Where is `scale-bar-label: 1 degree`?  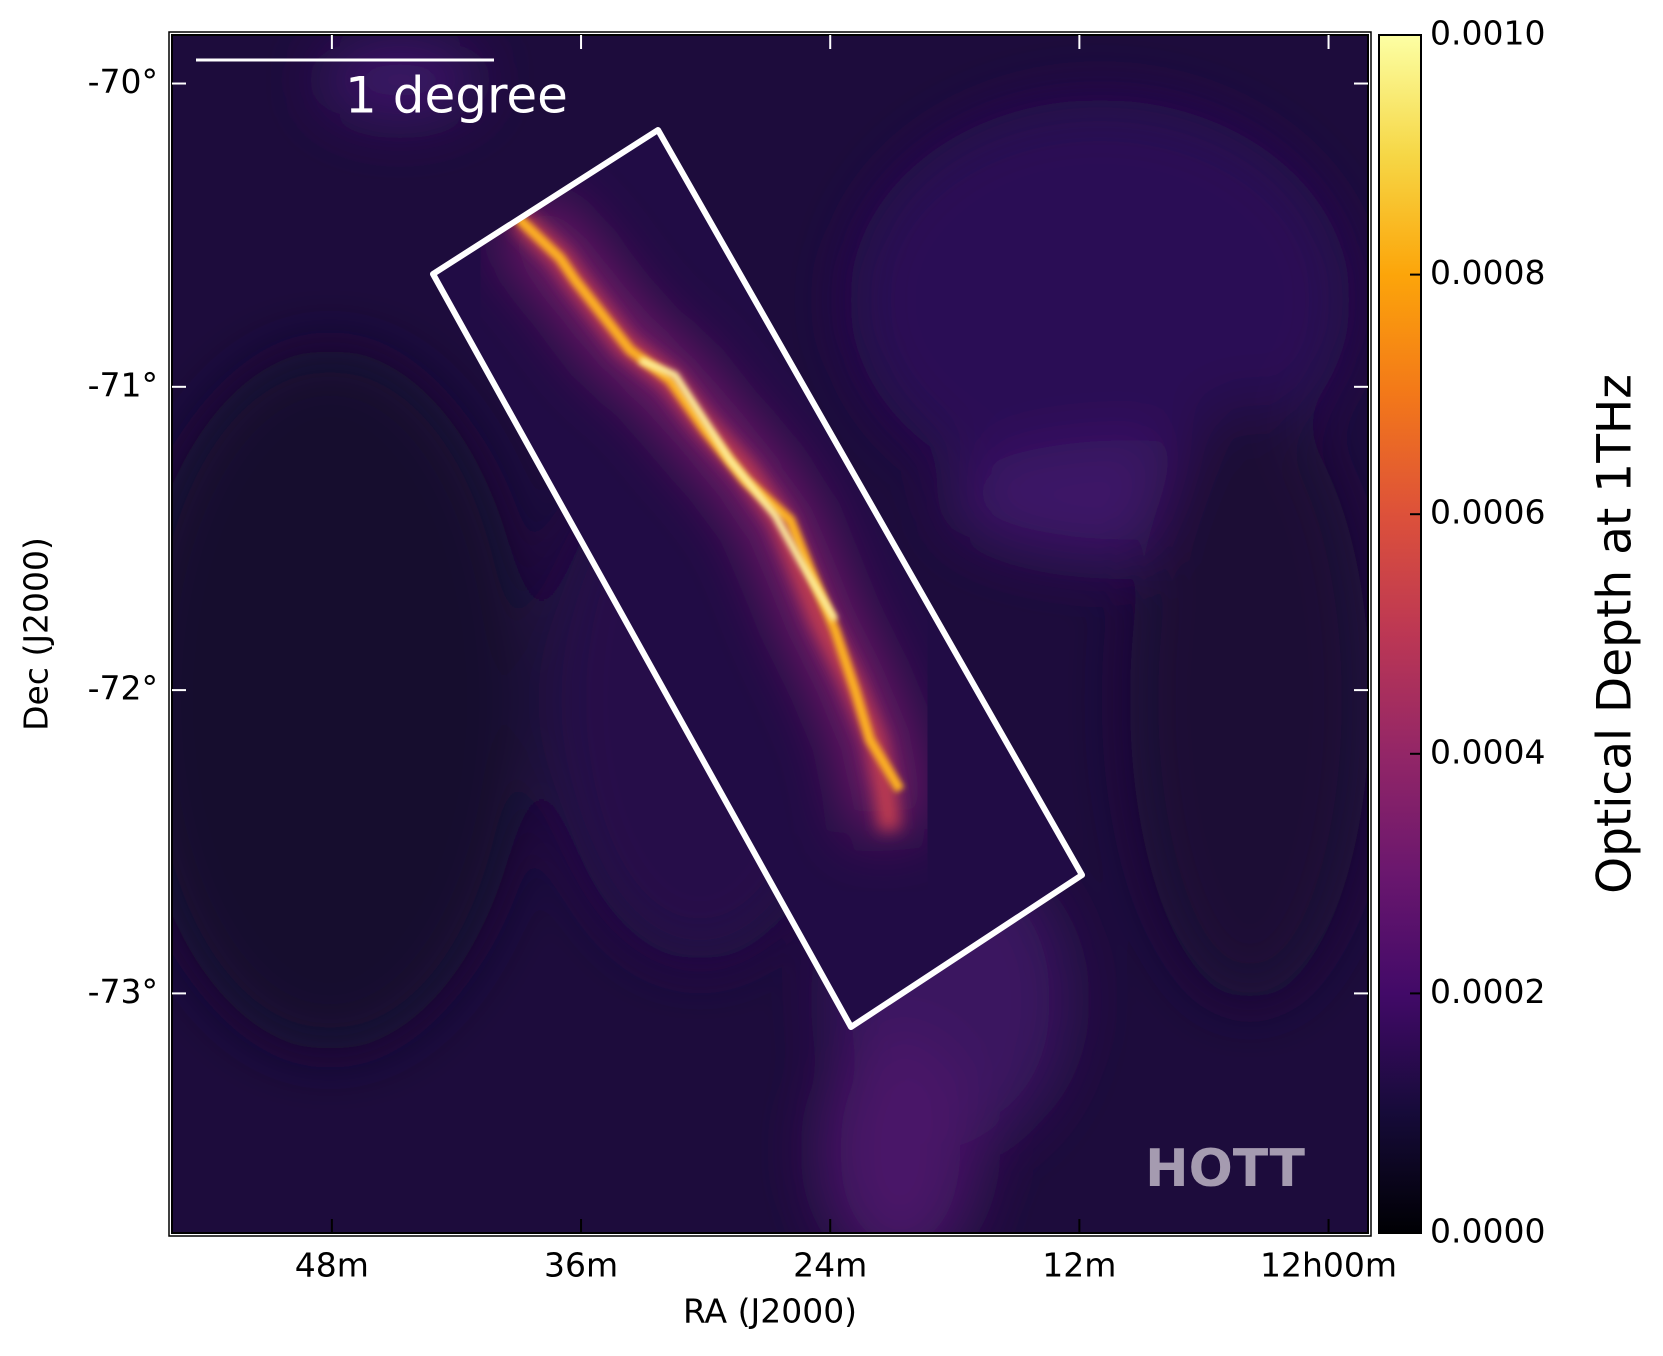
scale-bar-label: 1 degree is located at coordinates (456, 96).